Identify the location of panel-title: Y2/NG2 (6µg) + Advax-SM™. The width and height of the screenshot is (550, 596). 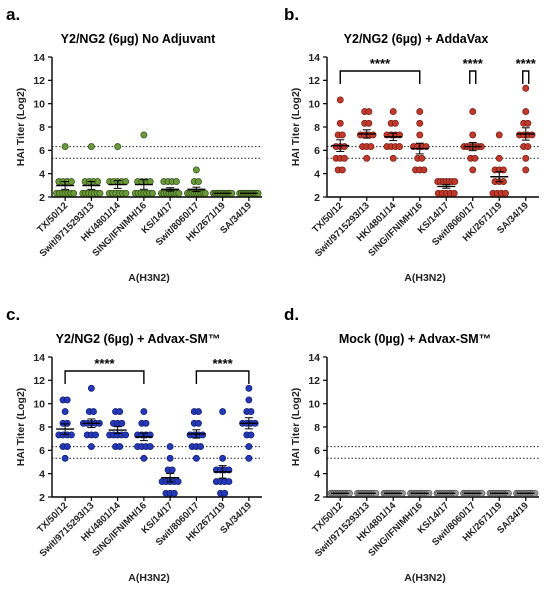
(138, 339).